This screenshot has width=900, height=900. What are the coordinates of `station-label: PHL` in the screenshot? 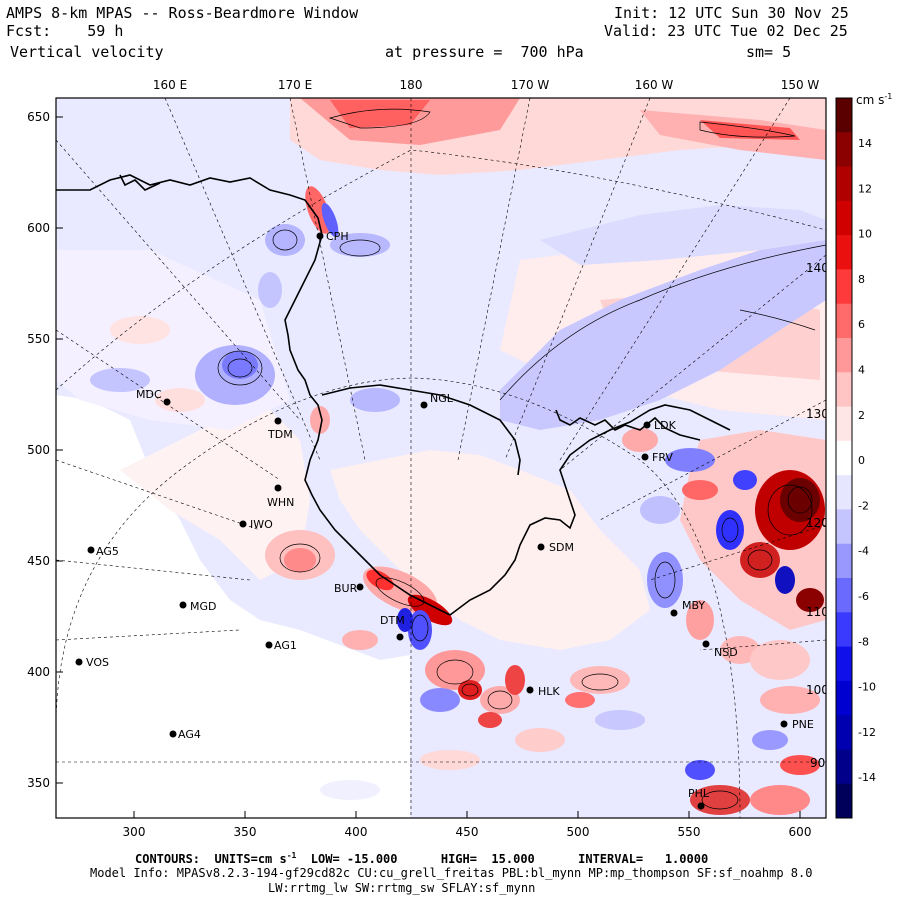 It's located at (699, 793).